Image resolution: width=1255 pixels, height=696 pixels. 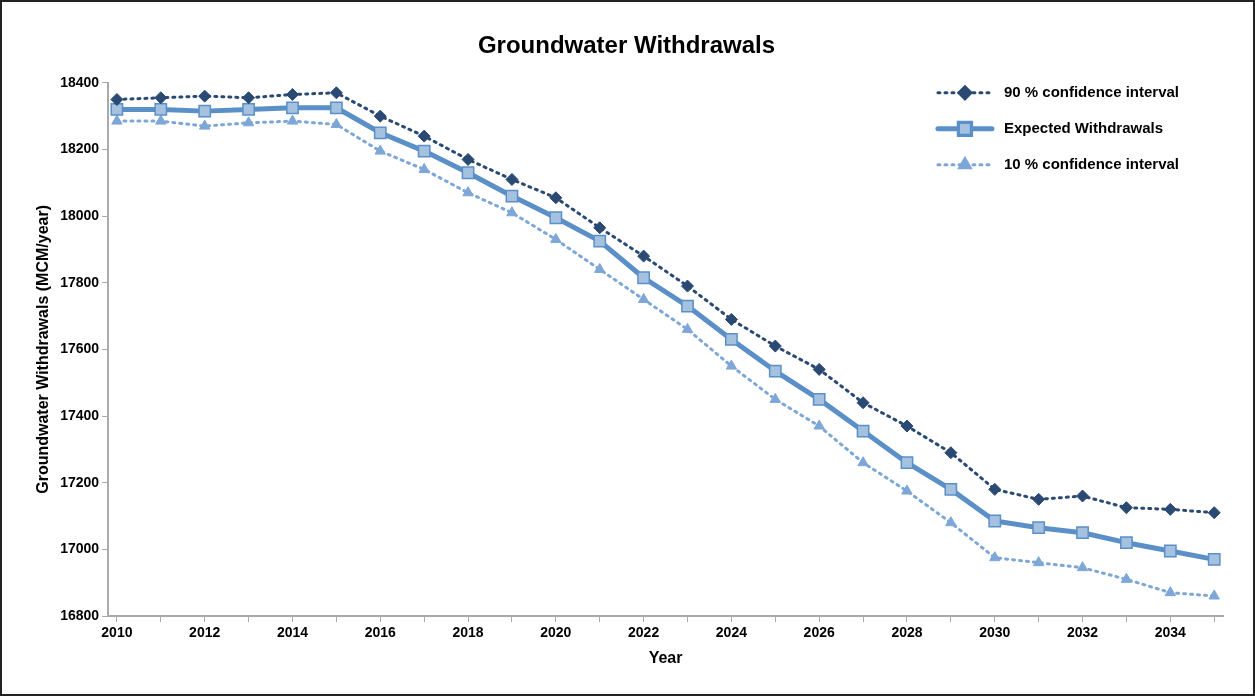 What do you see at coordinates (80, 214) in the screenshot?
I see `y-tick-label: 18000` at bounding box center [80, 214].